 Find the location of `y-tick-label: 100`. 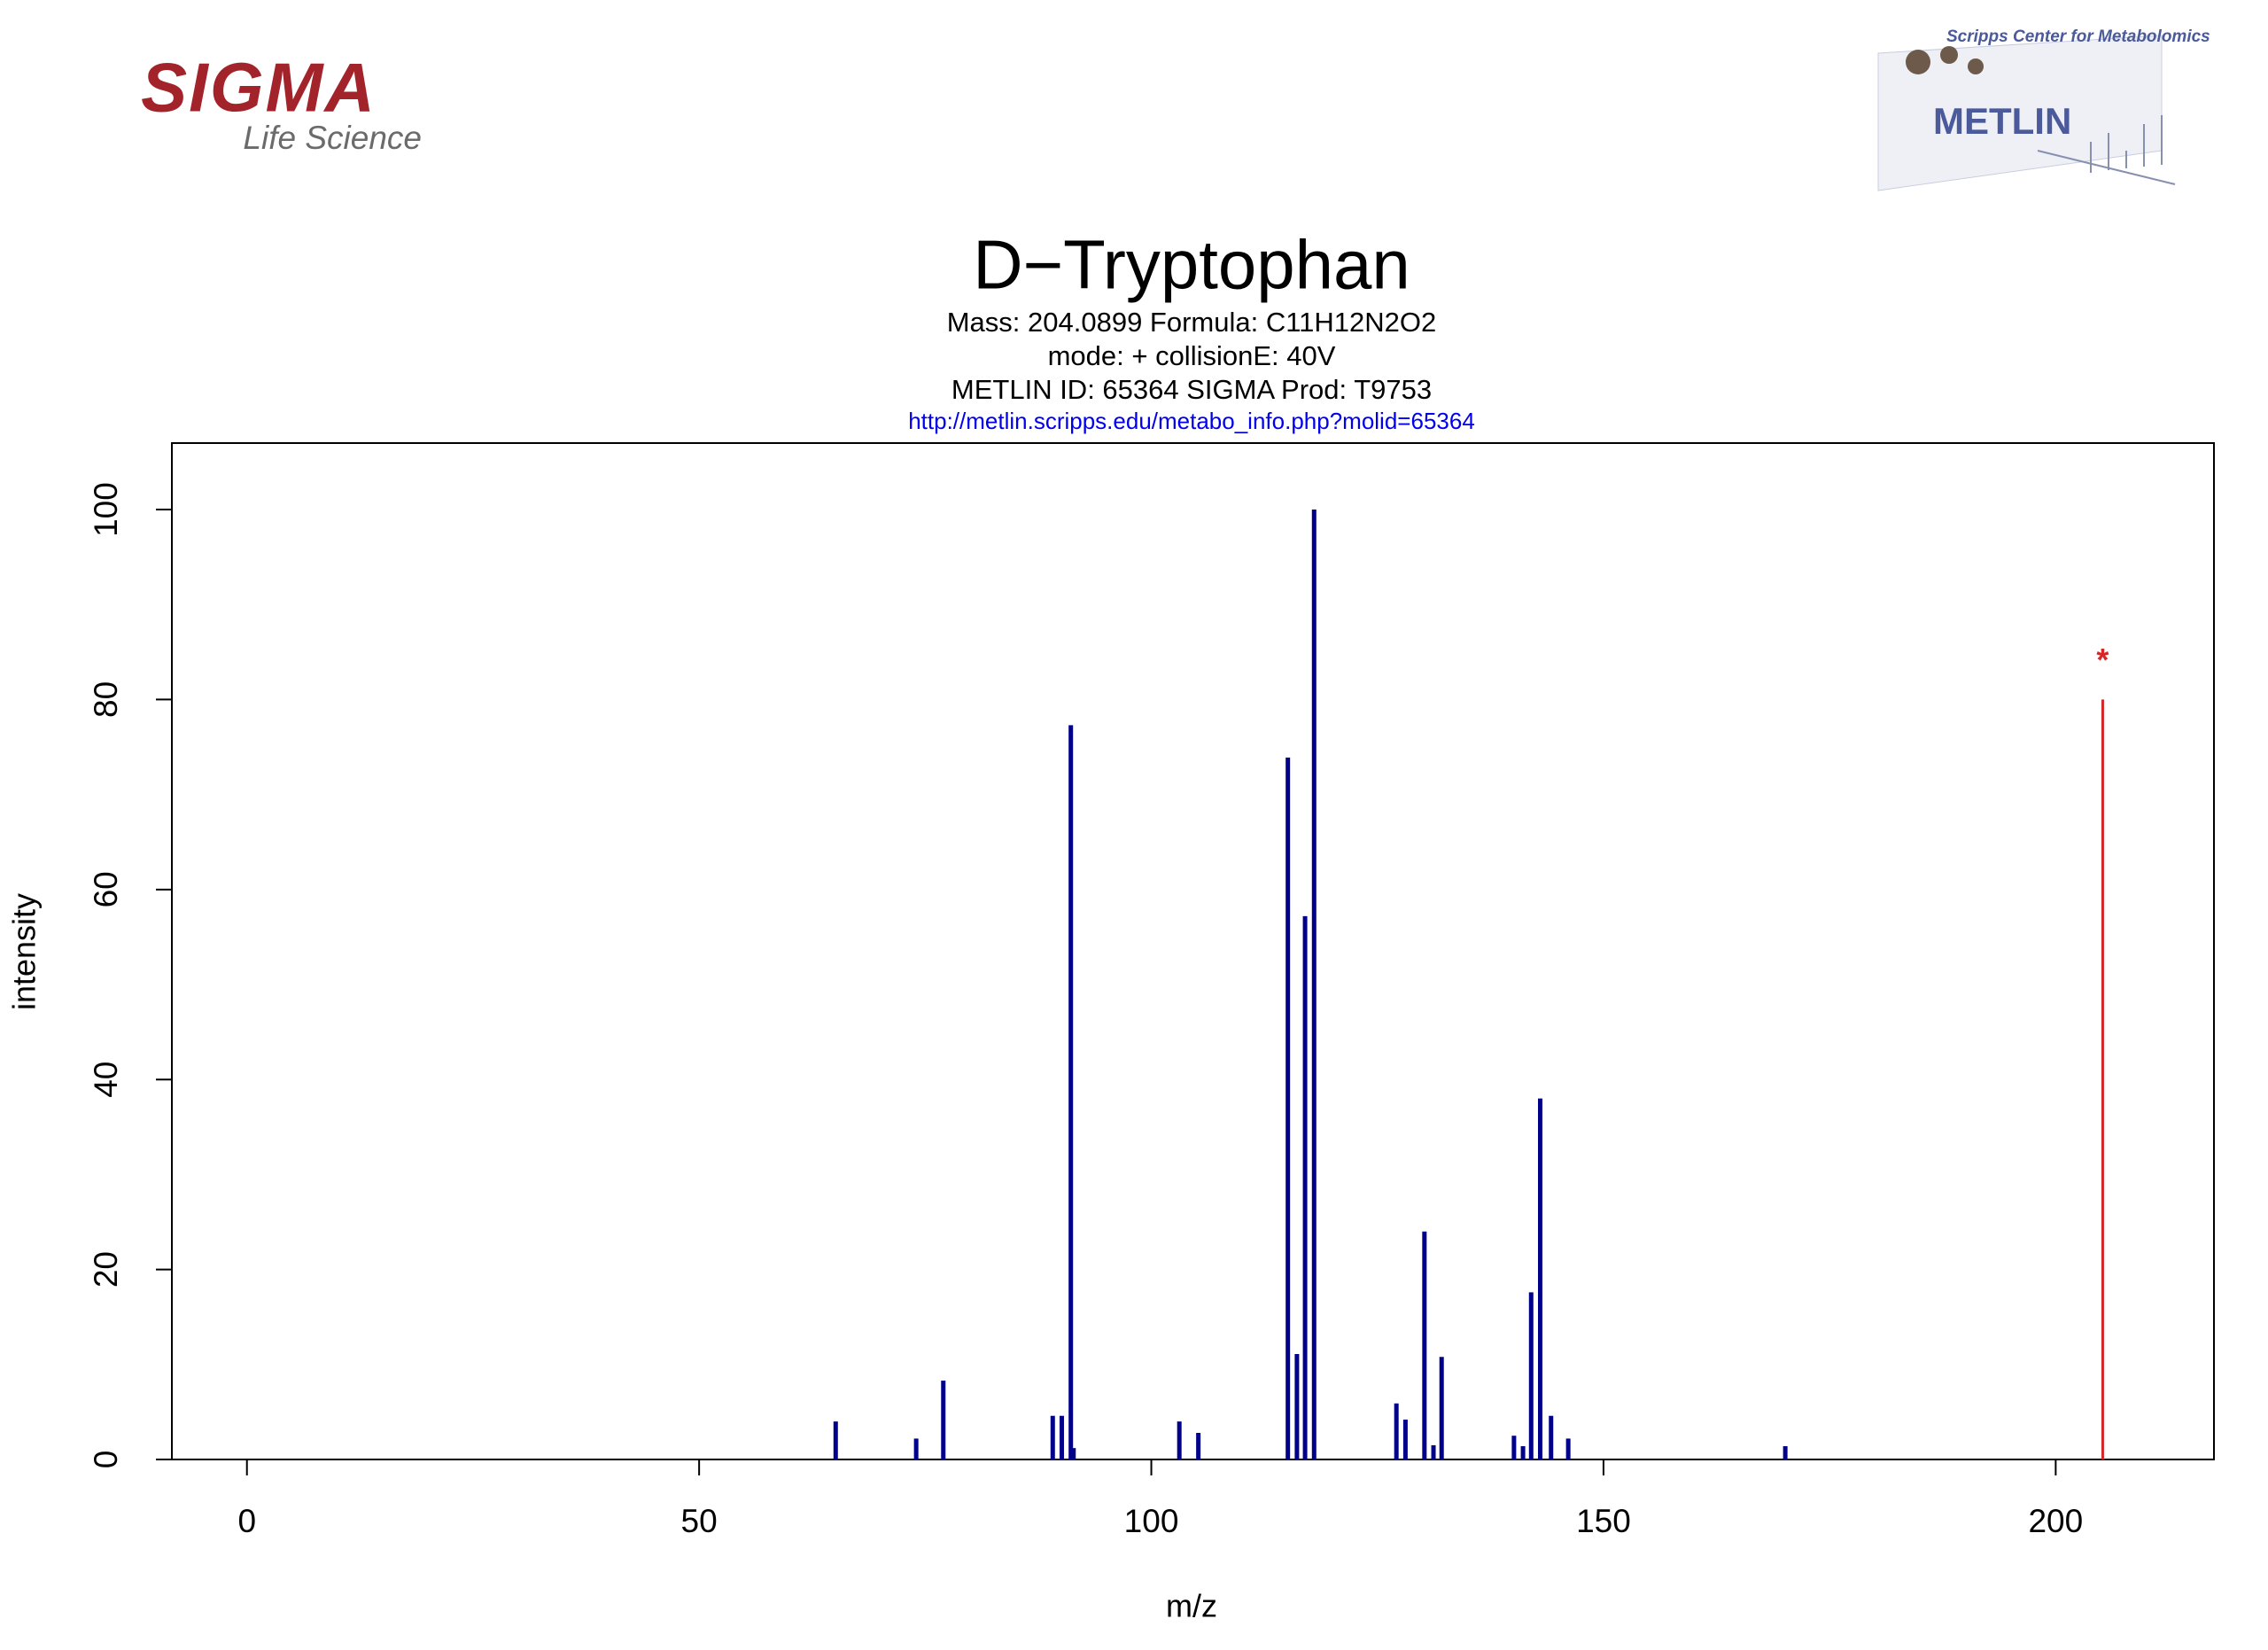

y-tick-label: 100 is located at coordinates (106, 509).